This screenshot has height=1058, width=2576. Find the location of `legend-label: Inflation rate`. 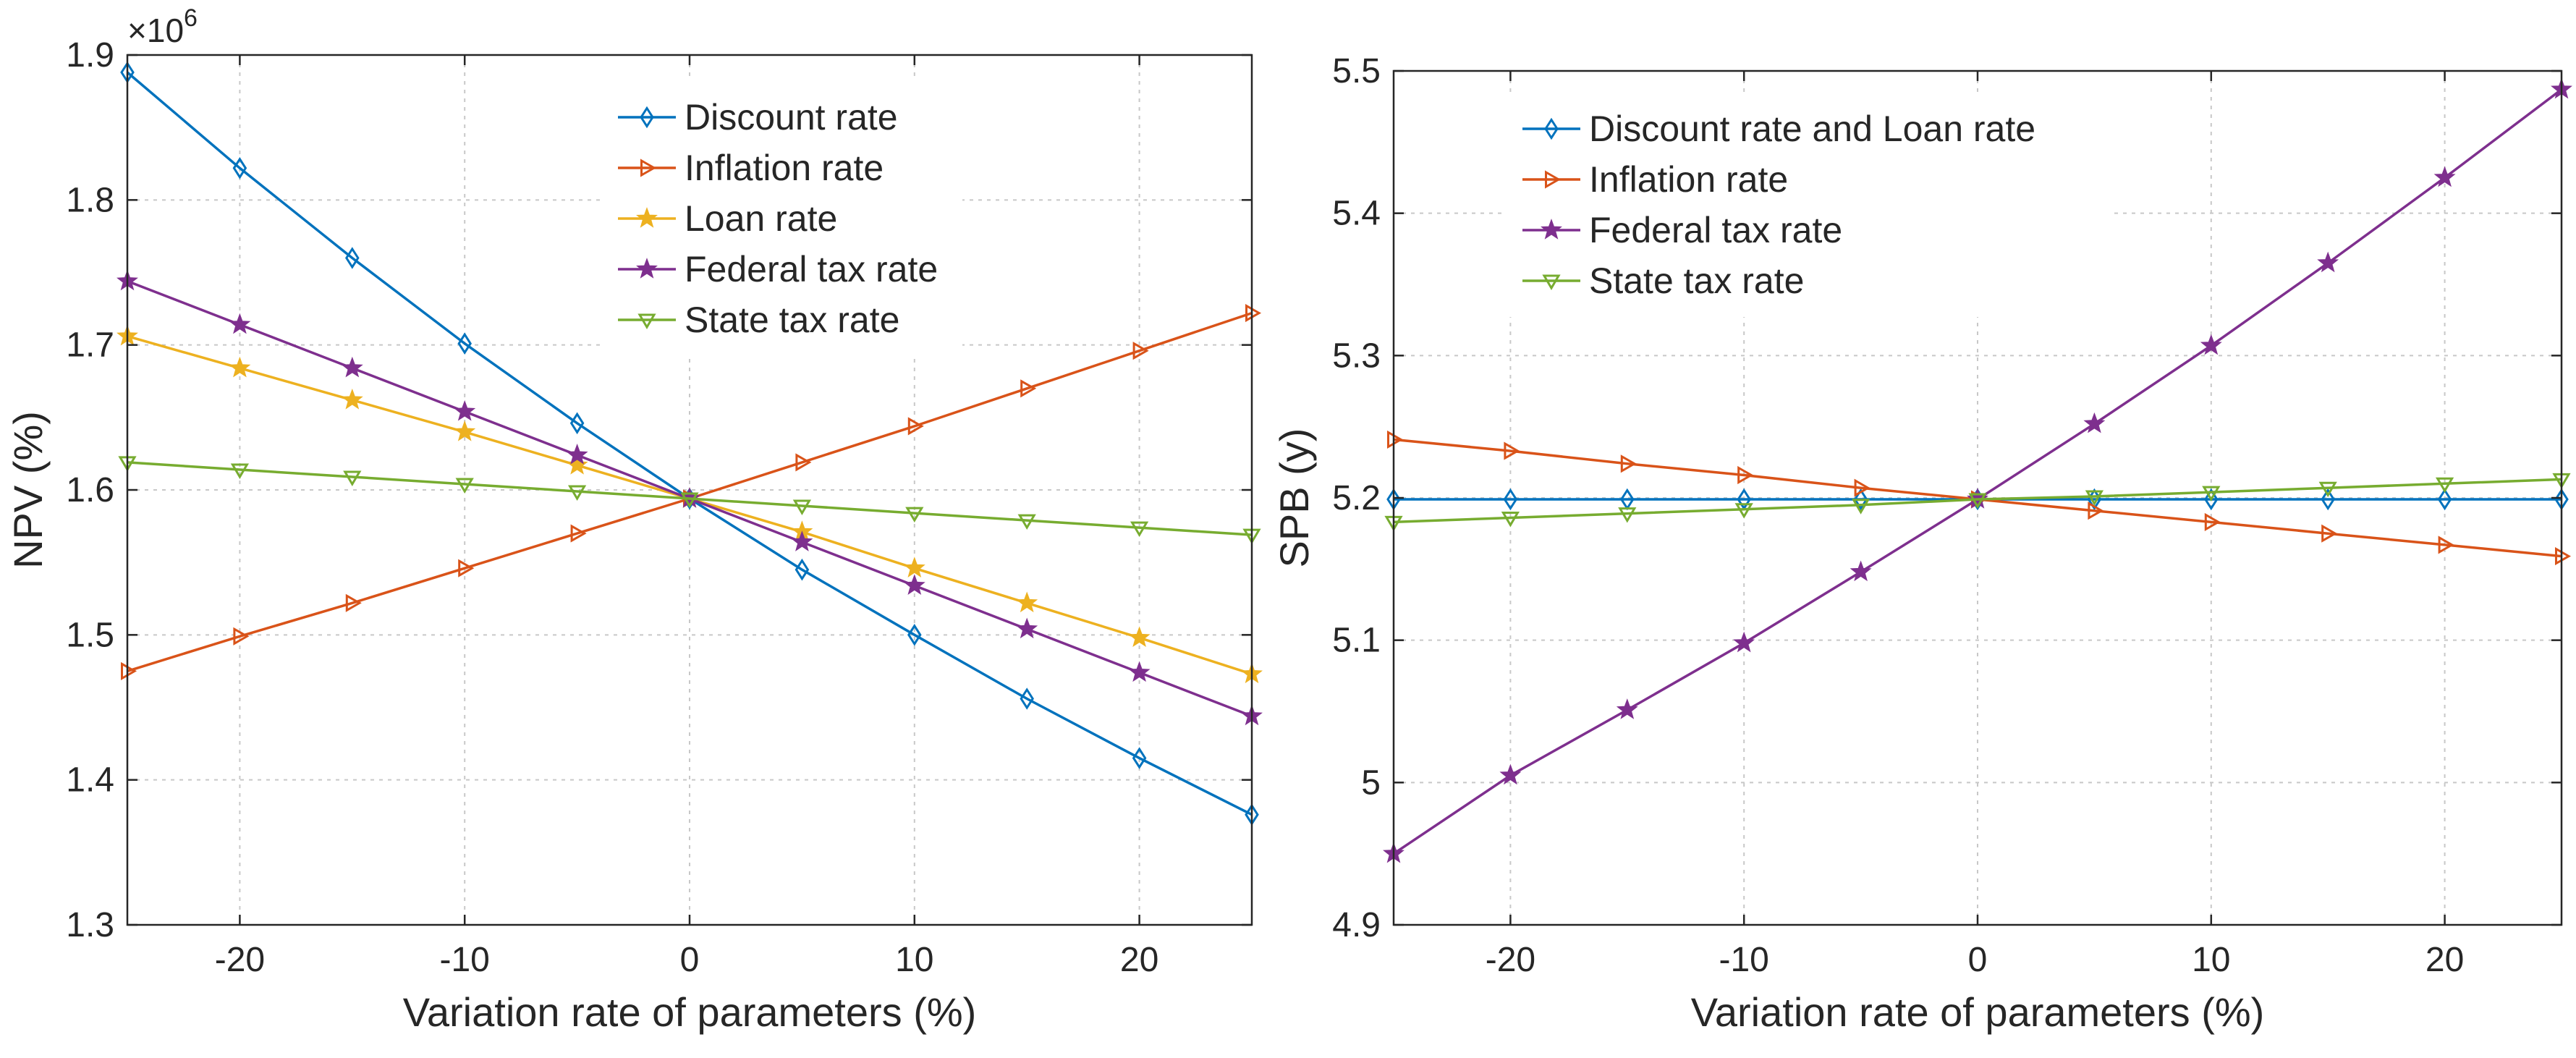

legend-label: Inflation rate is located at coordinates (1688, 180).